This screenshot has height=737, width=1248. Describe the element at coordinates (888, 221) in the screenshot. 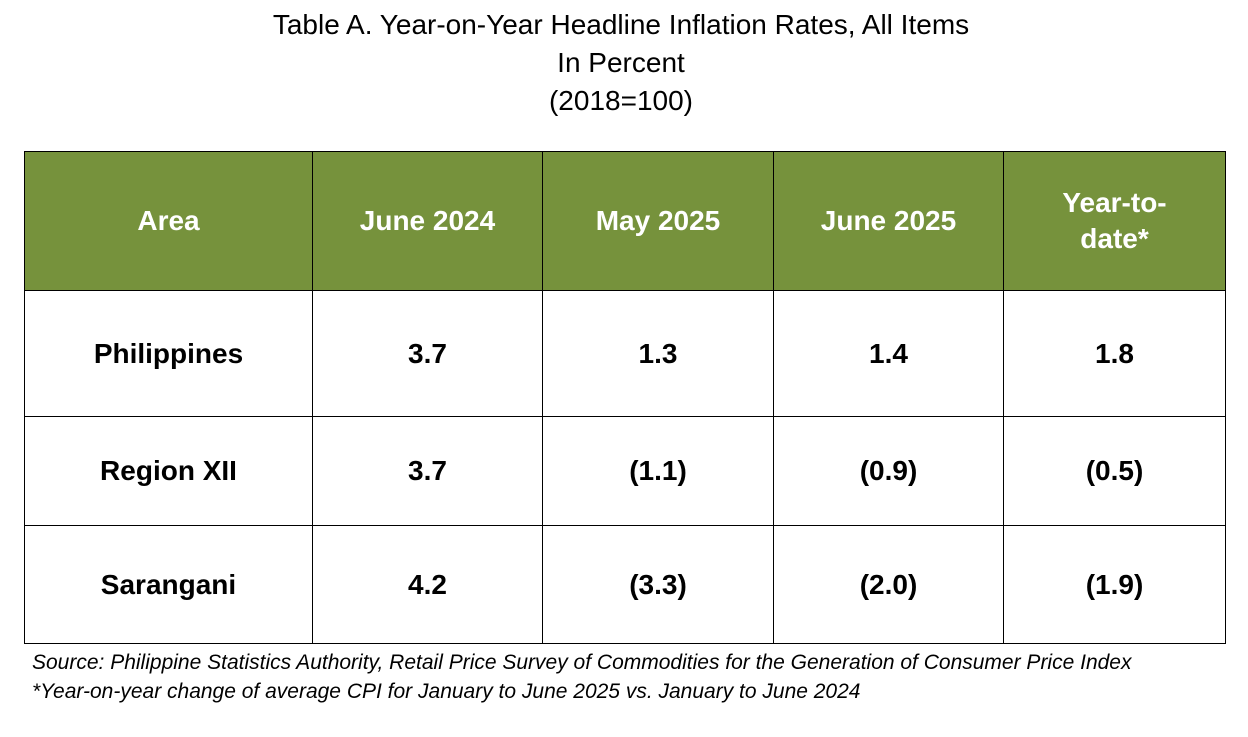

I see `header-june-2025: June 2025` at that location.